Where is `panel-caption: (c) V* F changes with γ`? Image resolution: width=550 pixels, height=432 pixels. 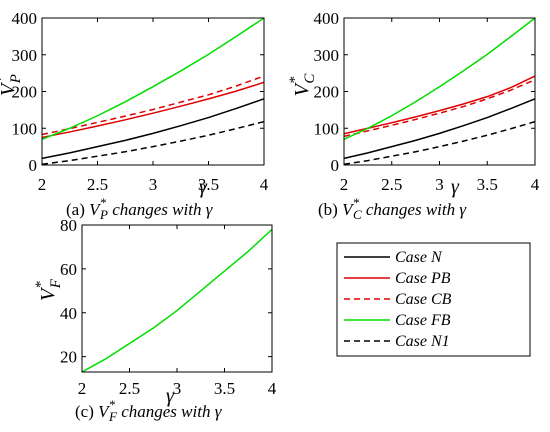
panel-caption: (c) V* F changes with γ is located at coordinates (149, 410).